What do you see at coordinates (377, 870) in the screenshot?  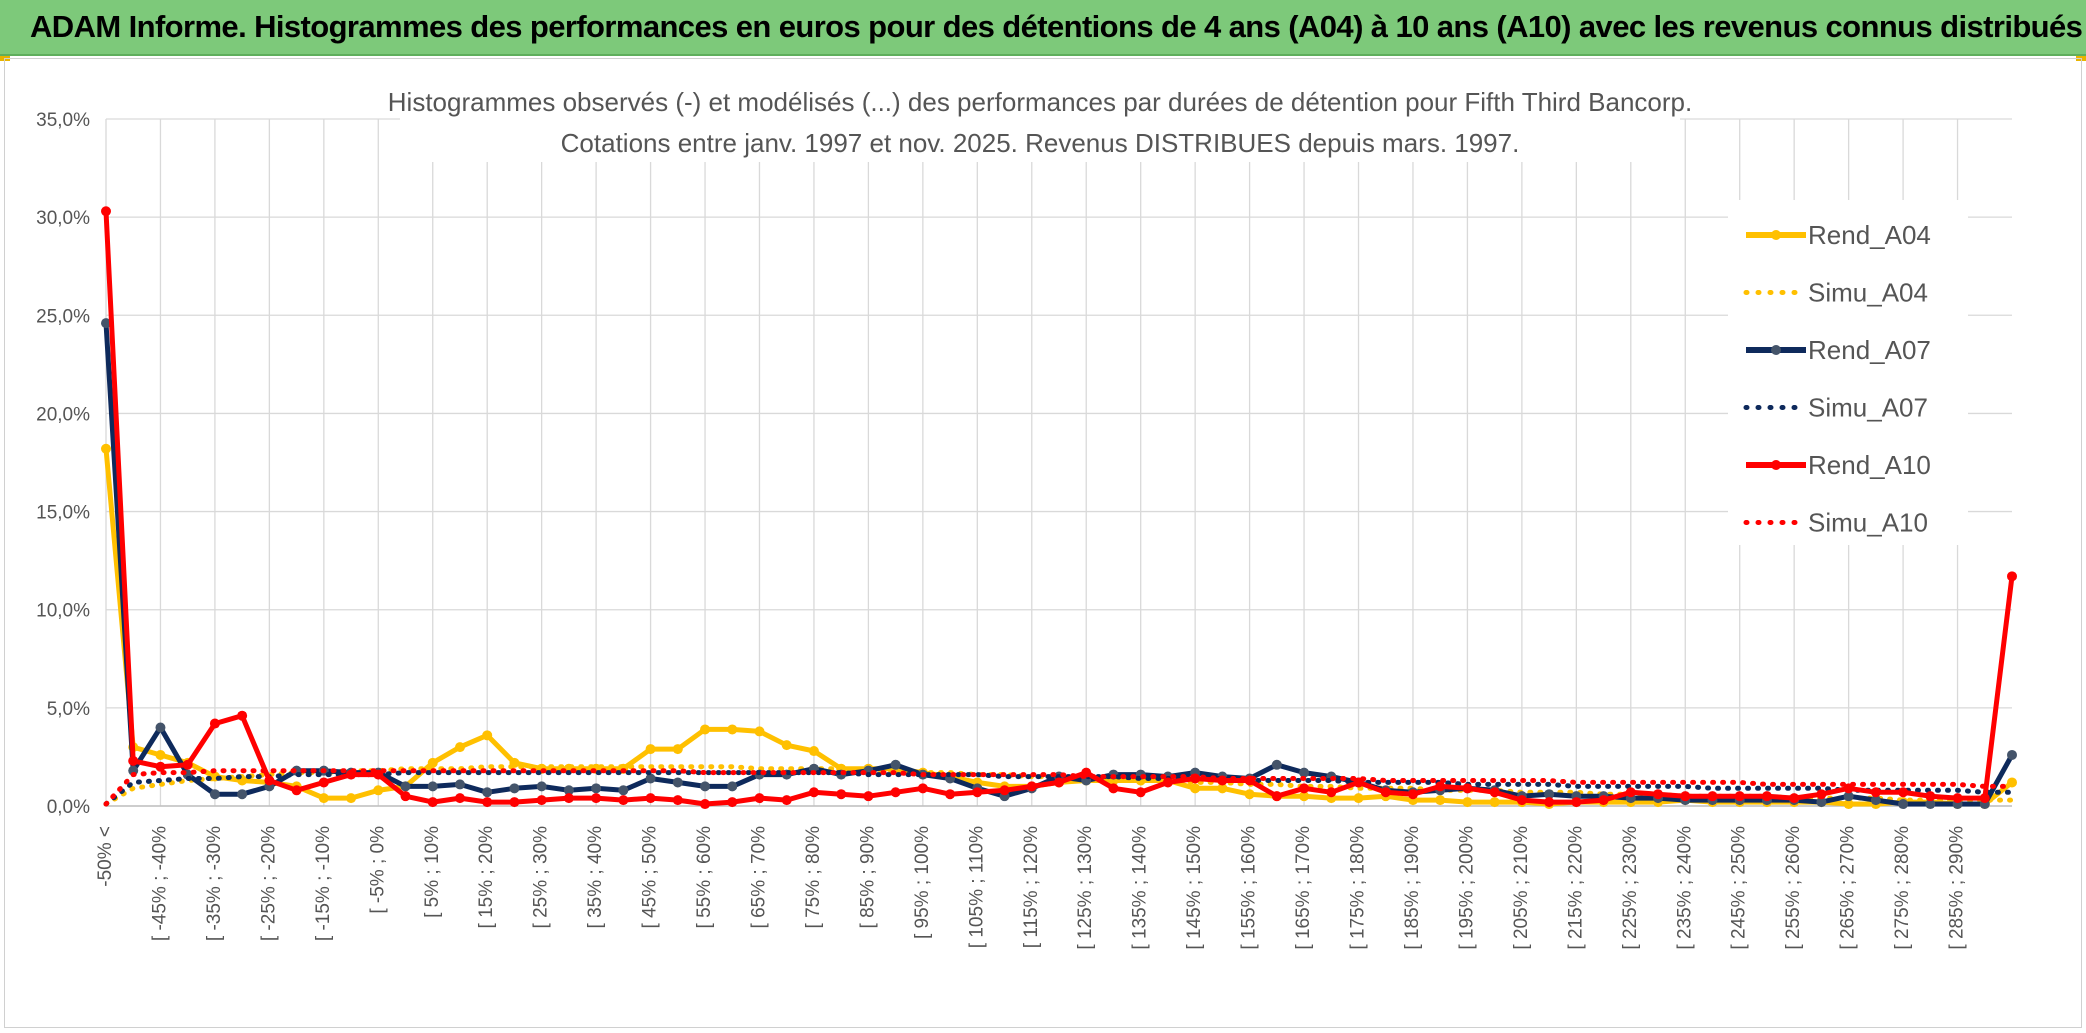 I see `x-tick-label: [ -5% ; 0%` at bounding box center [377, 870].